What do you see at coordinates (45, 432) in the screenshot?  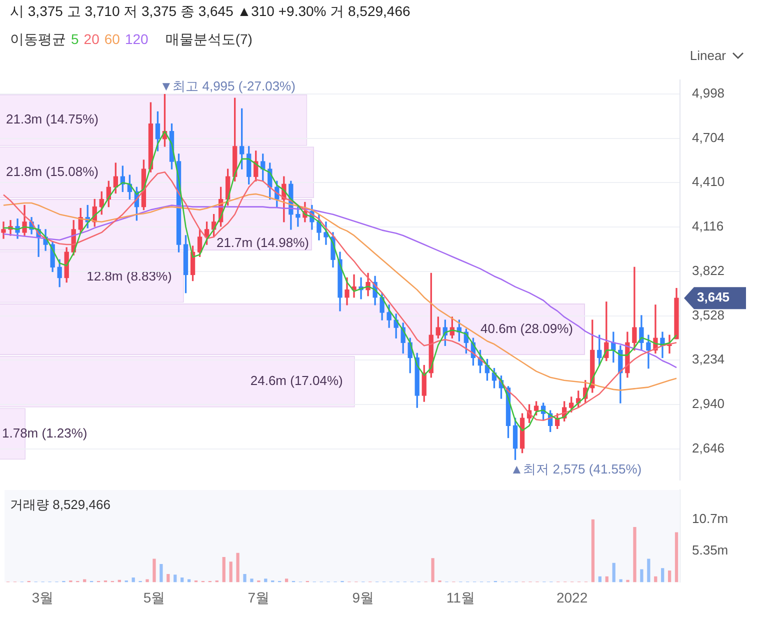 I see `data-label: 1.78m (1.23%)` at bounding box center [45, 432].